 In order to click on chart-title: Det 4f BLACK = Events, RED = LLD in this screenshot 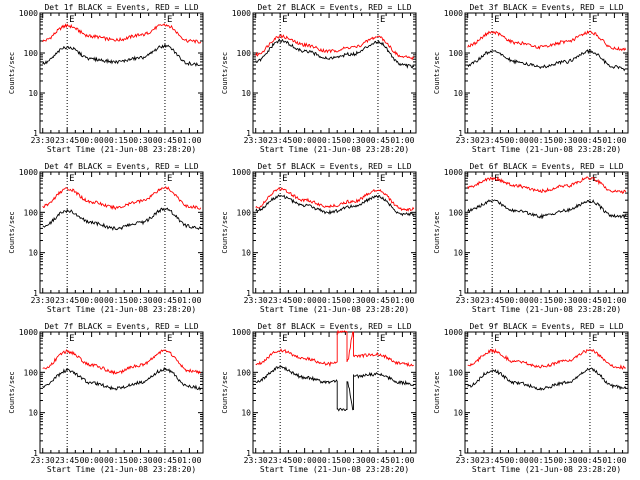, I will do `click(121, 166)`.